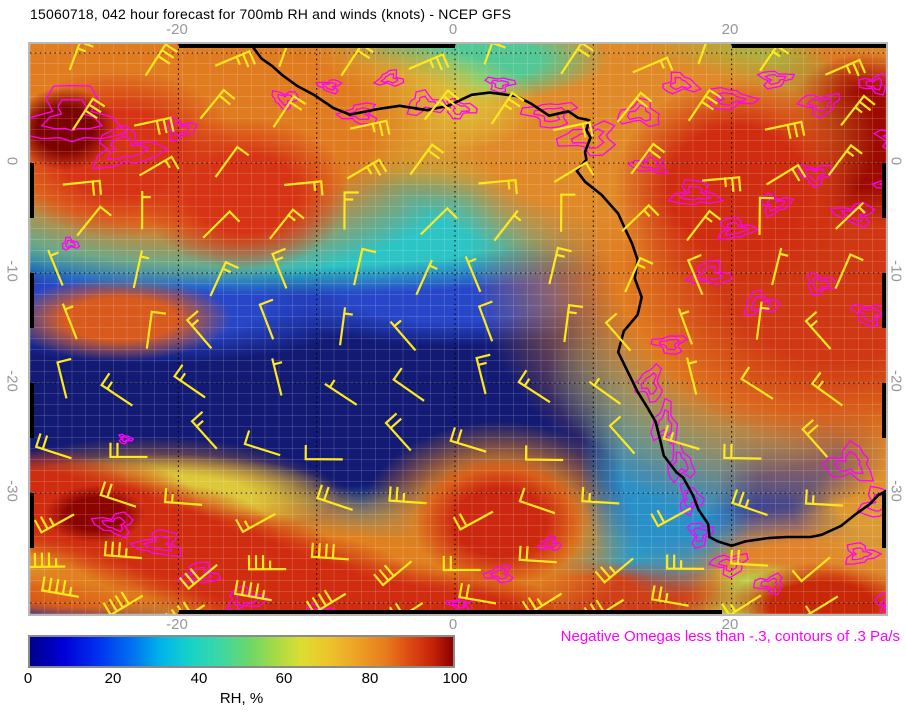 The width and height of the screenshot is (906, 714). Describe the element at coordinates (730, 624) in the screenshot. I see `axis-tick-label: 20` at that location.